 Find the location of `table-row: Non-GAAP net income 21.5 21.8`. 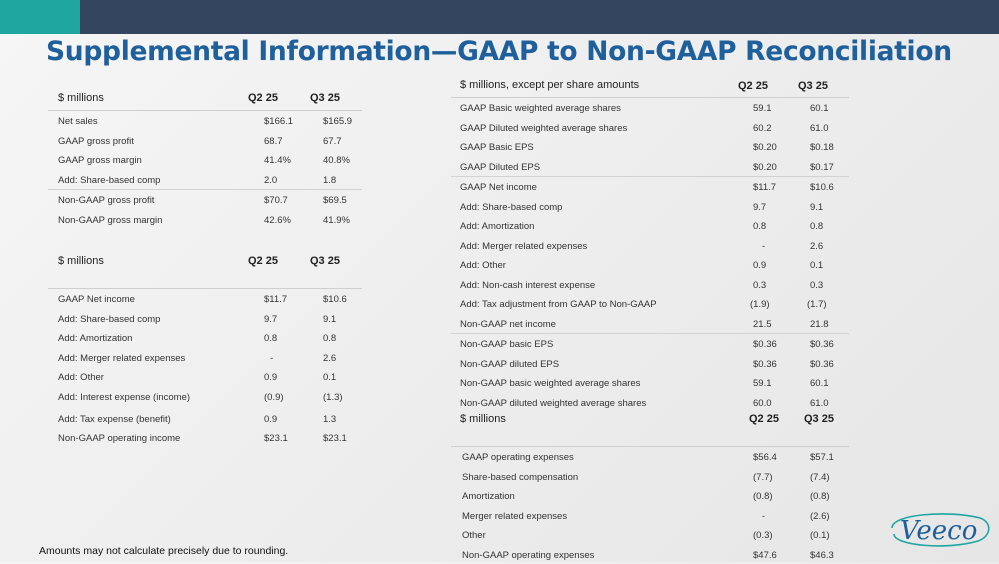

table-row: Non-GAAP net income 21.5 21.8 is located at coordinates (650, 324).